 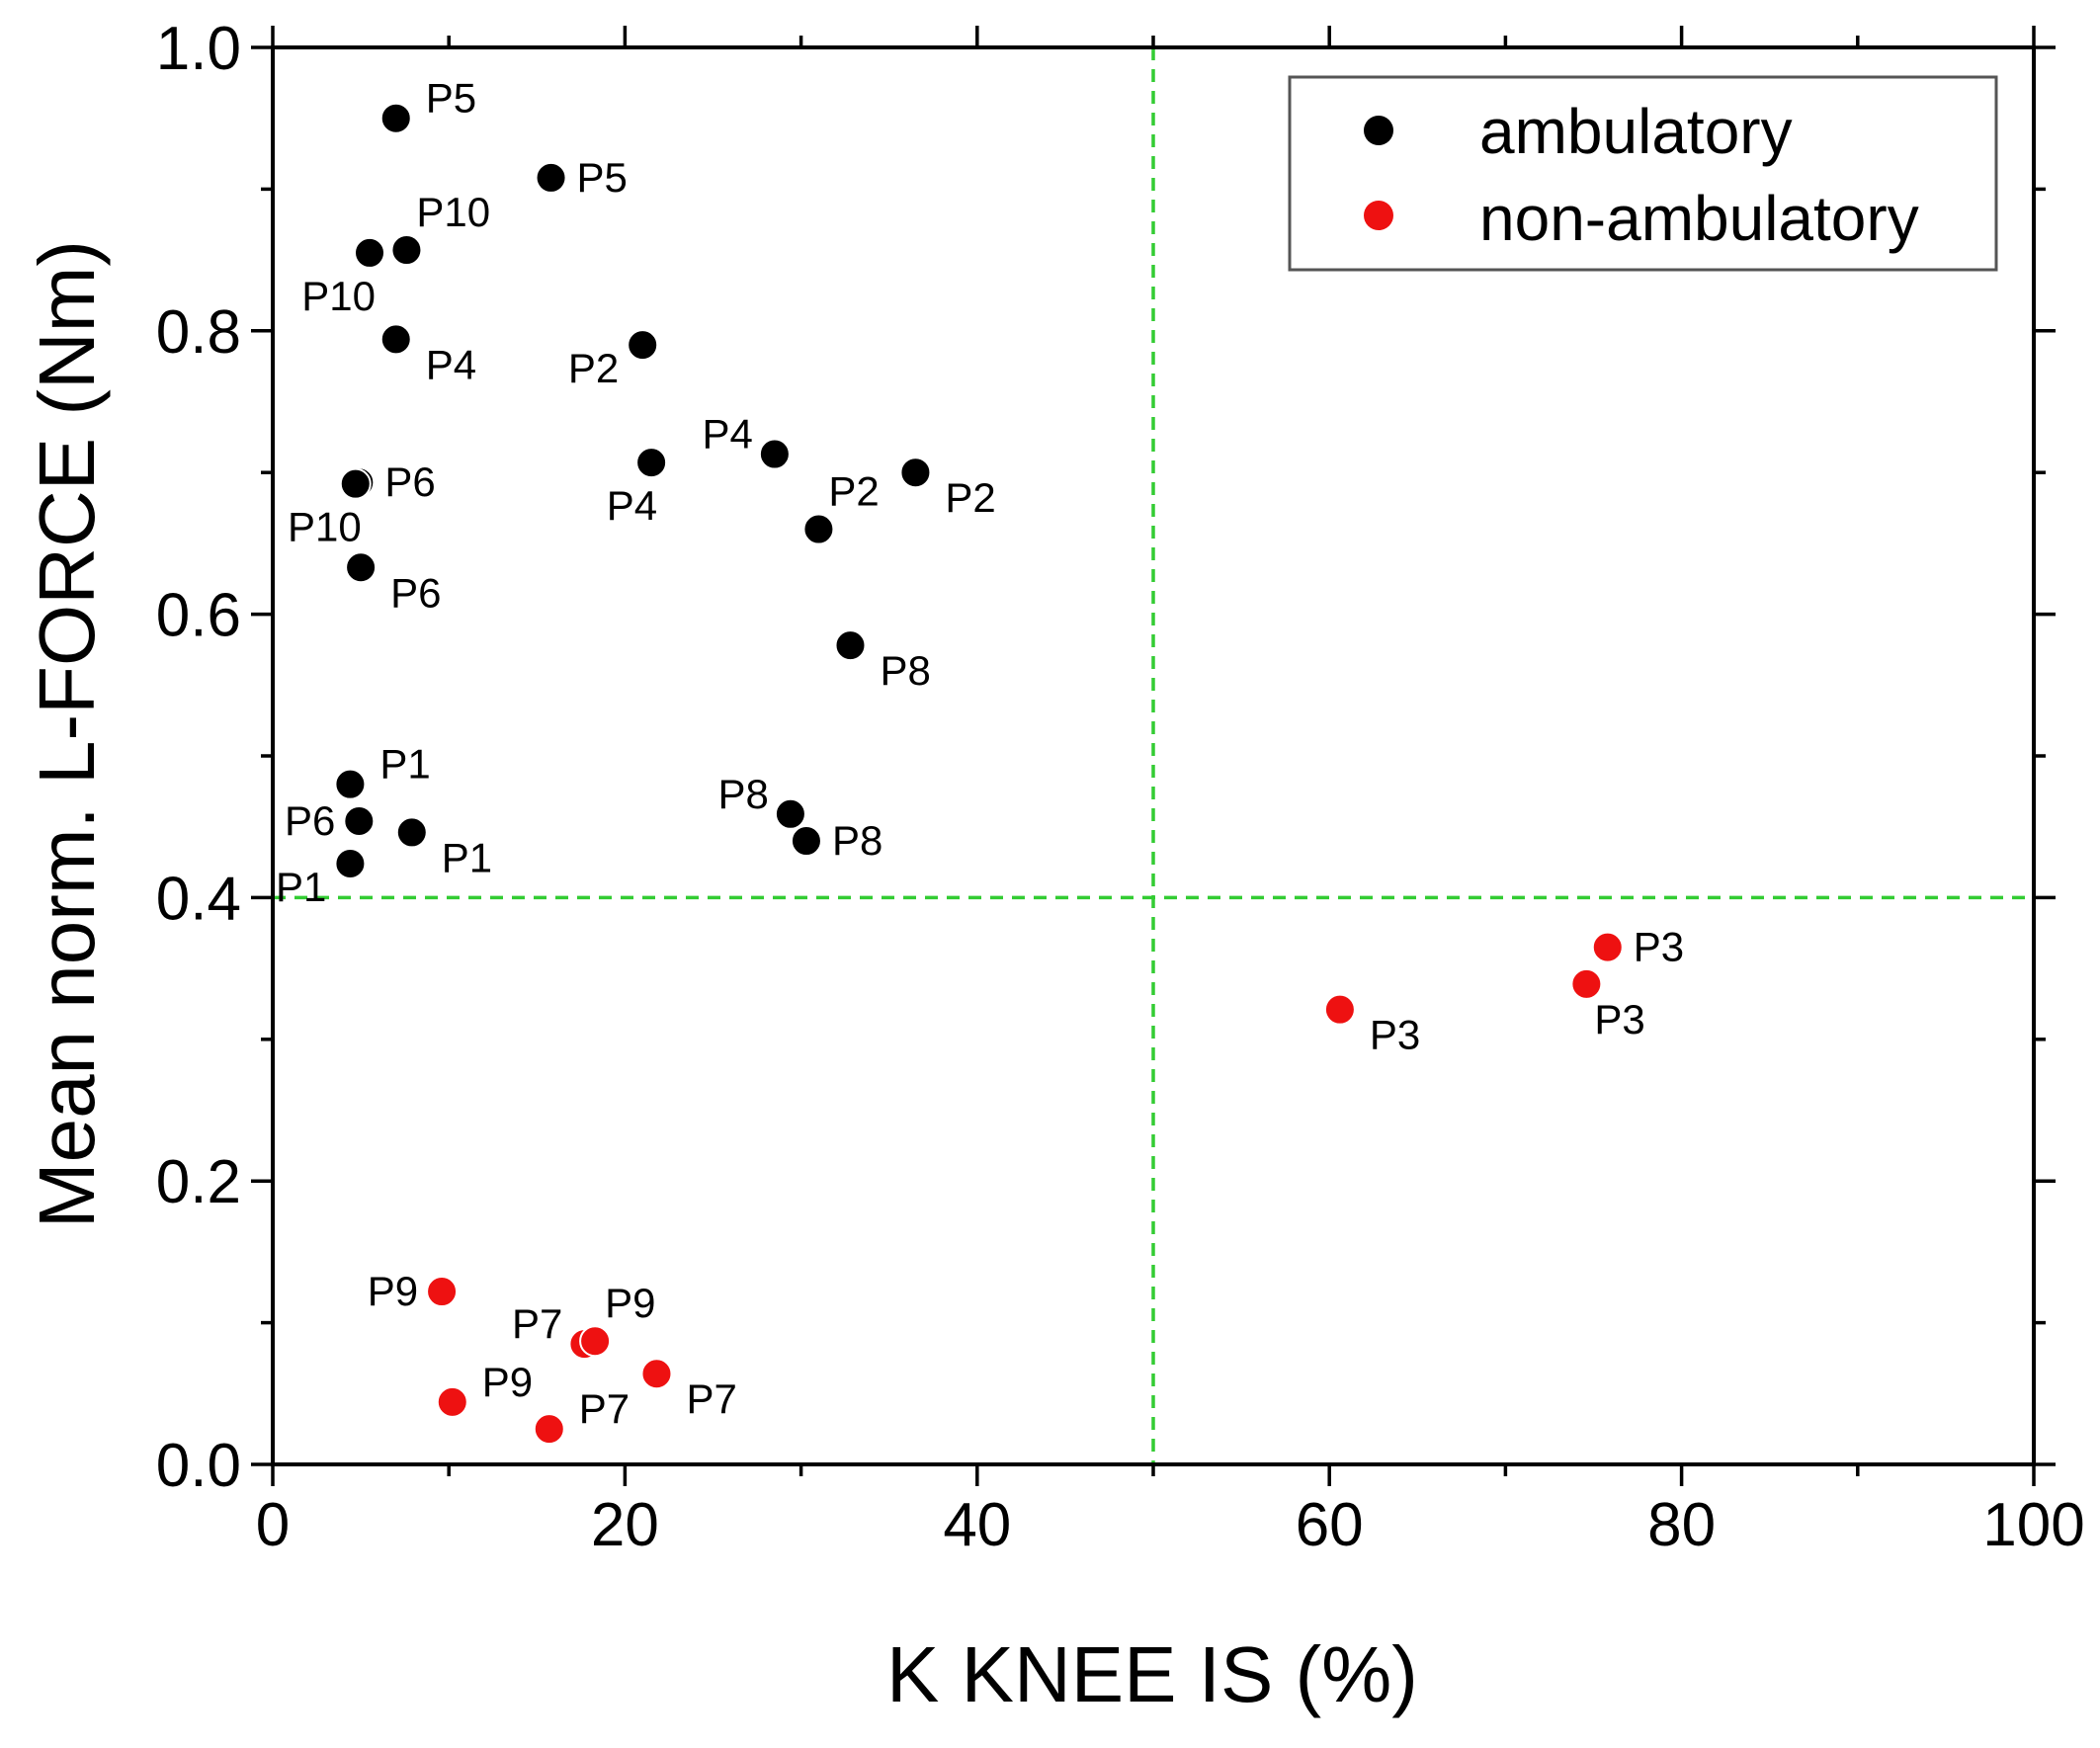 I want to click on x-tick-label: 20, so click(x=625, y=1525).